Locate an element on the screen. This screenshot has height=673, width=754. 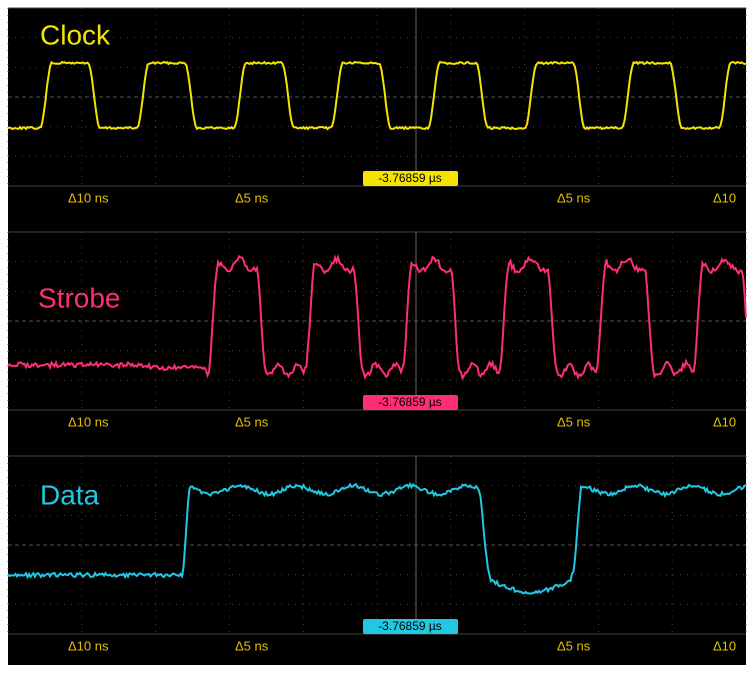
waveform is located at coordinates (377, 95).